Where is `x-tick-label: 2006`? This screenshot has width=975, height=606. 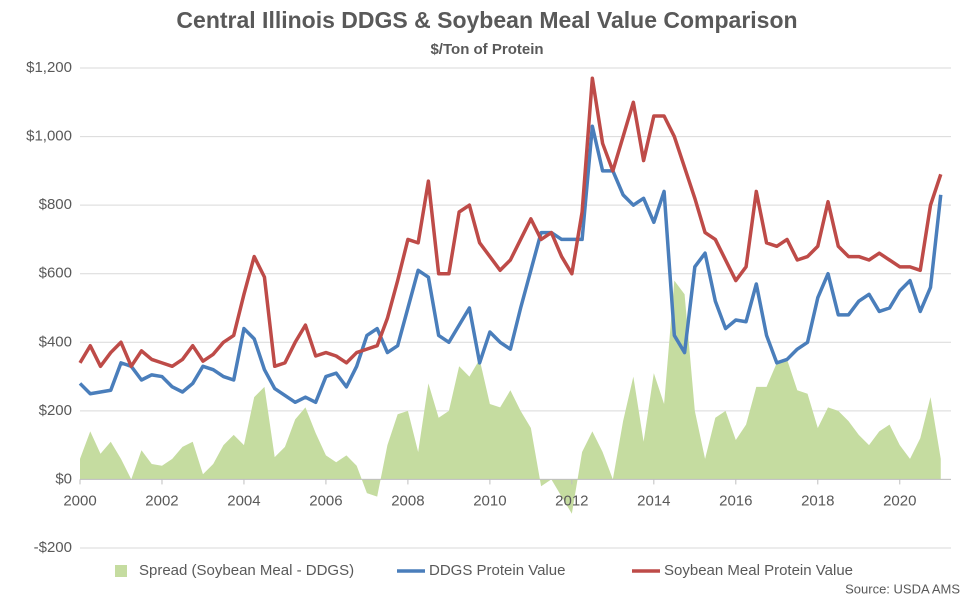
x-tick-label: 2006 is located at coordinates (325, 500).